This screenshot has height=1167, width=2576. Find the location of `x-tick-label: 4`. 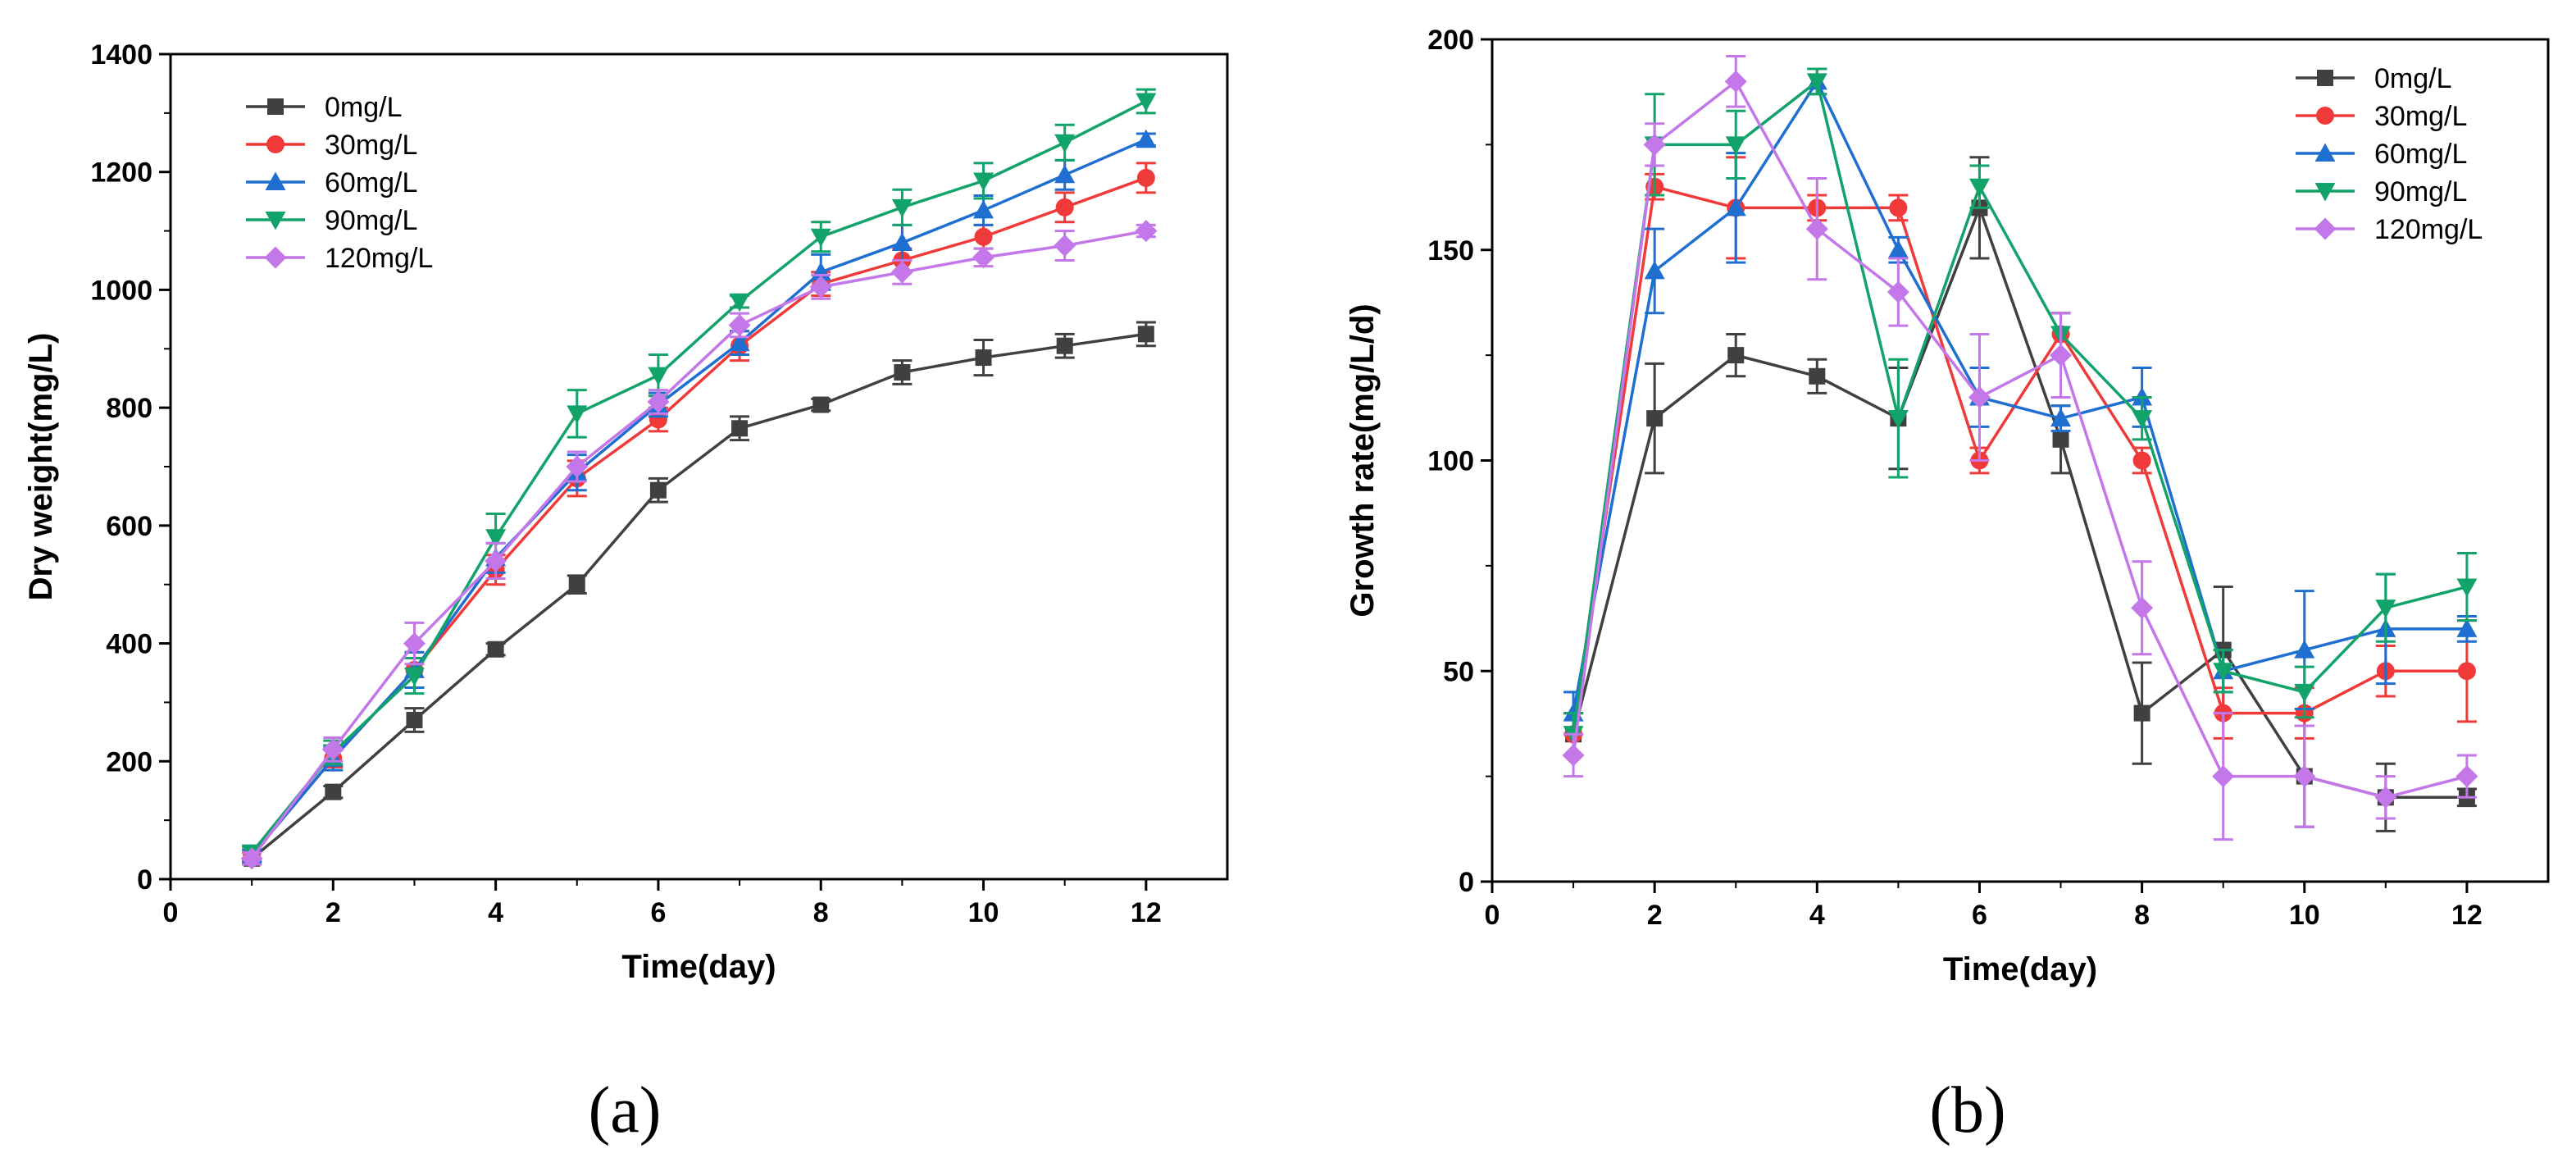

x-tick-label: 4 is located at coordinates (496, 913).